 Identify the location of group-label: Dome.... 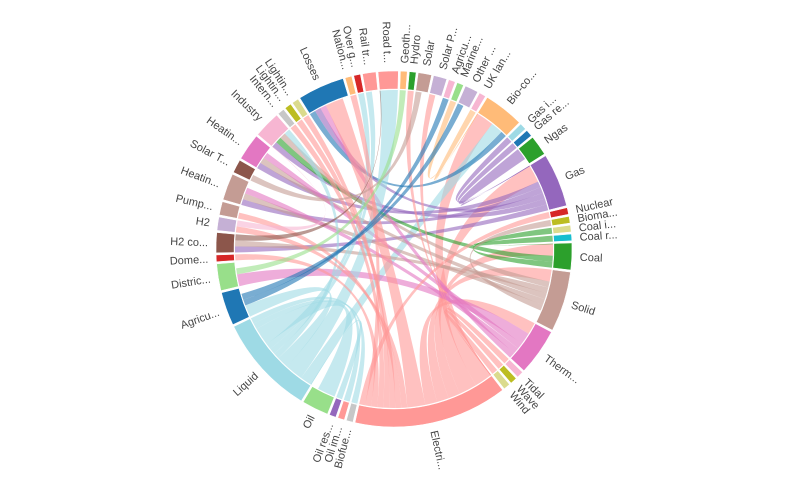
(189, 261).